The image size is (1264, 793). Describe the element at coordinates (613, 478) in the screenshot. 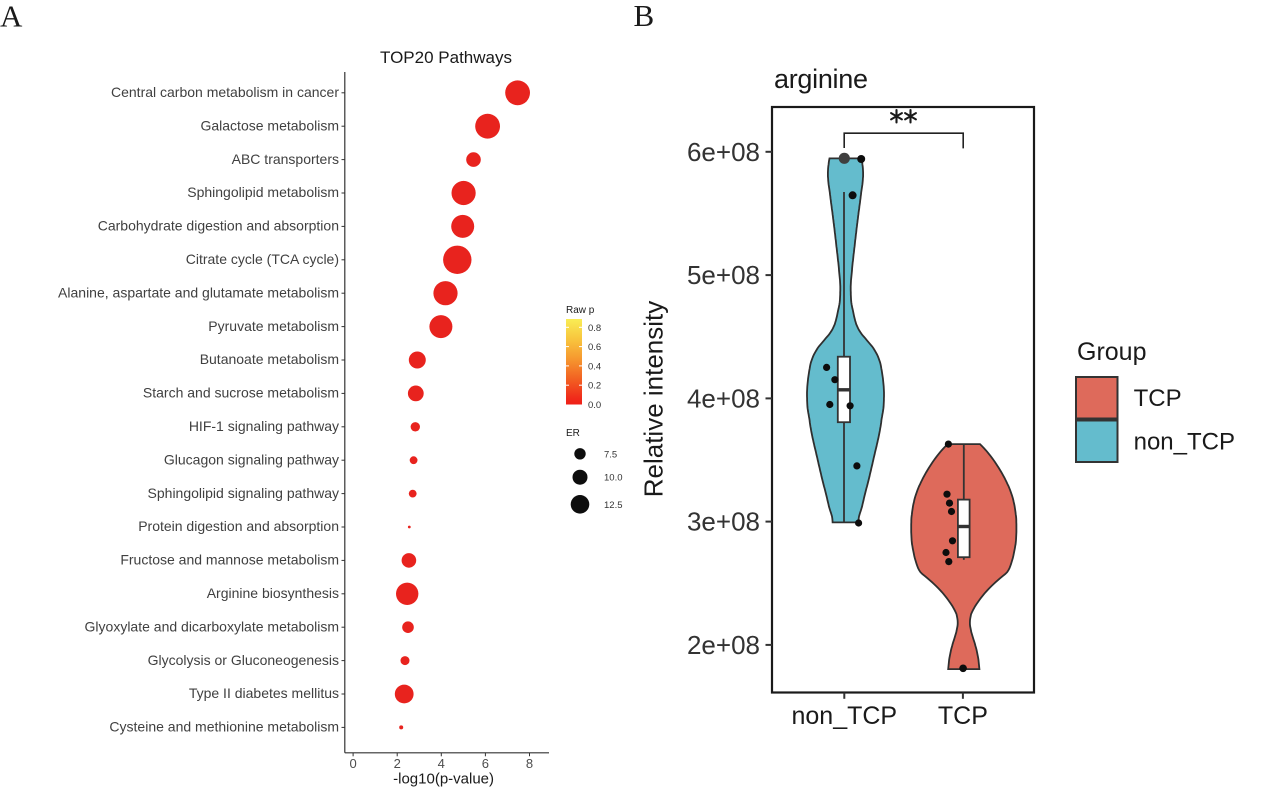

I see `svg-text: 10.0` at that location.